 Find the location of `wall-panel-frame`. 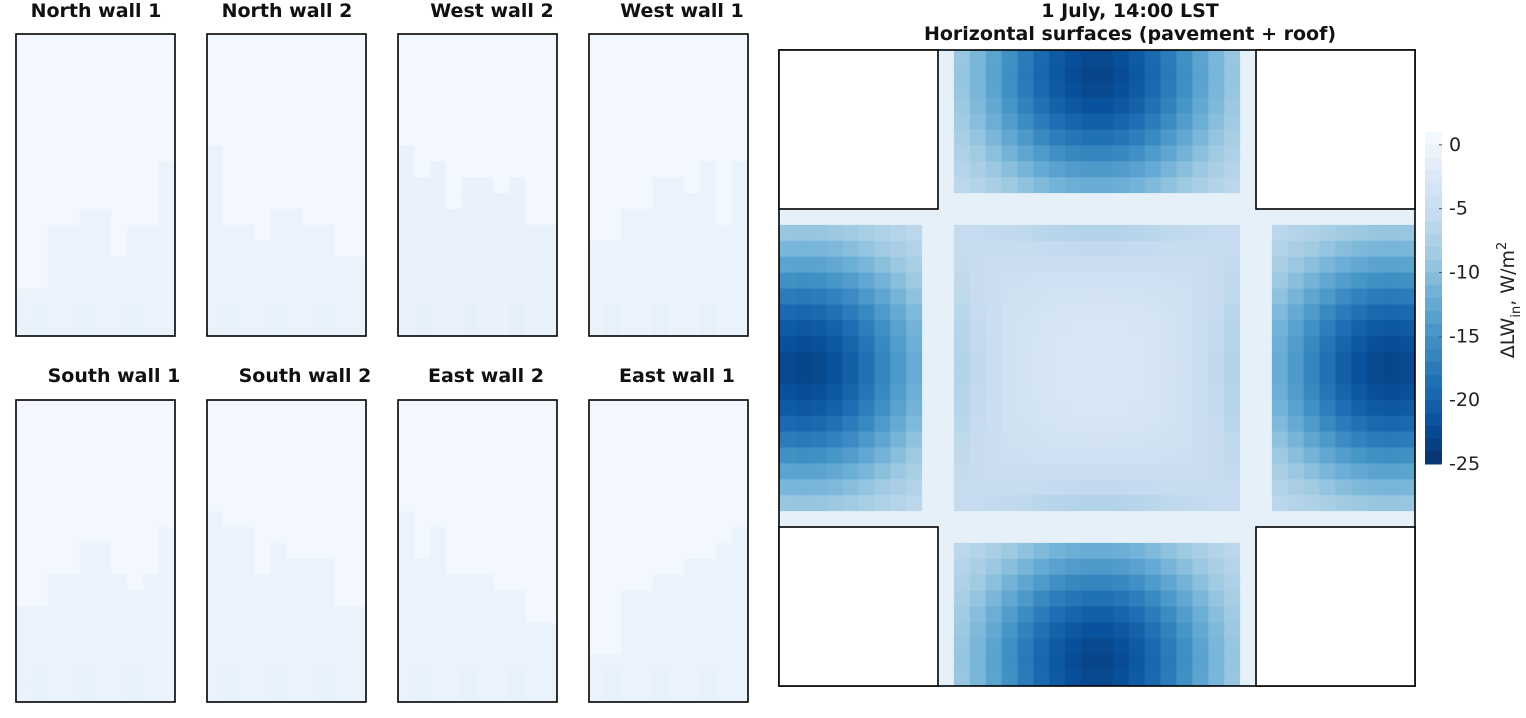

wall-panel-frame is located at coordinates (286, 185).